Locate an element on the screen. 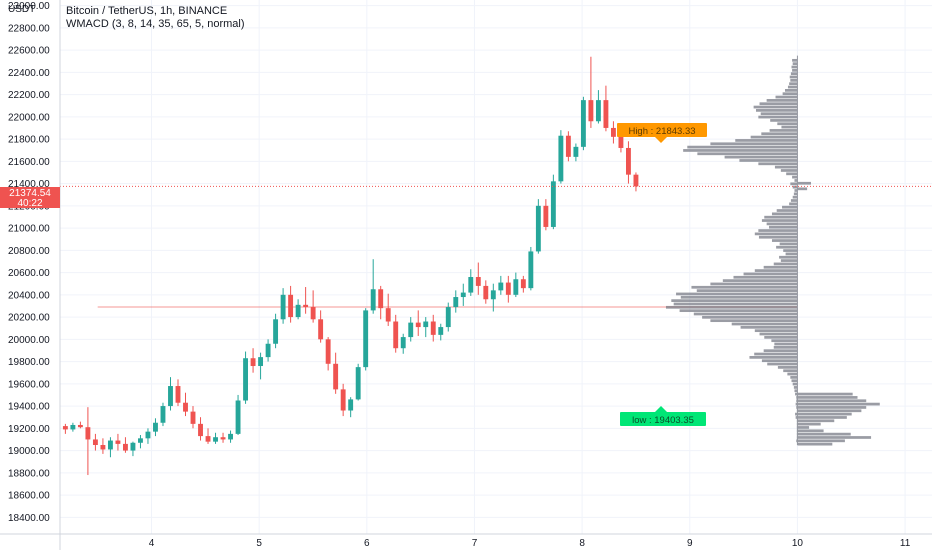 The width and height of the screenshot is (932, 550). time-axis: 4 5 6 7 8 9 10 11 is located at coordinates (466, 541).